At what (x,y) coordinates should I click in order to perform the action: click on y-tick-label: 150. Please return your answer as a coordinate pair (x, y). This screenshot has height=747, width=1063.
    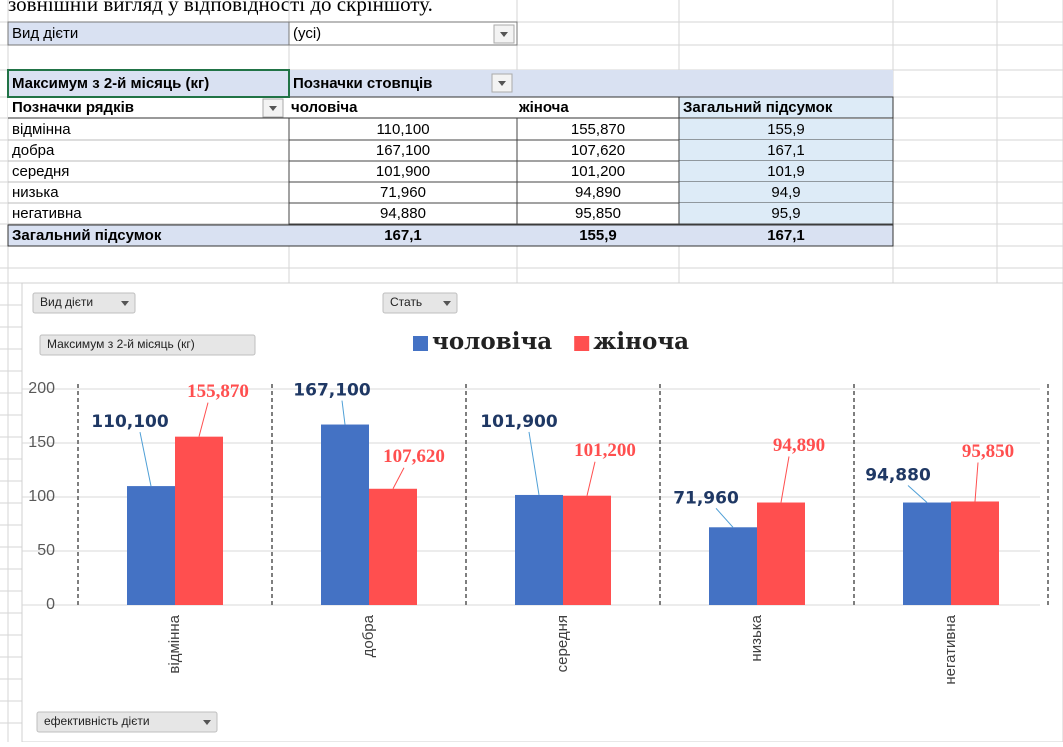
    Looking at the image, I should click on (41, 442).